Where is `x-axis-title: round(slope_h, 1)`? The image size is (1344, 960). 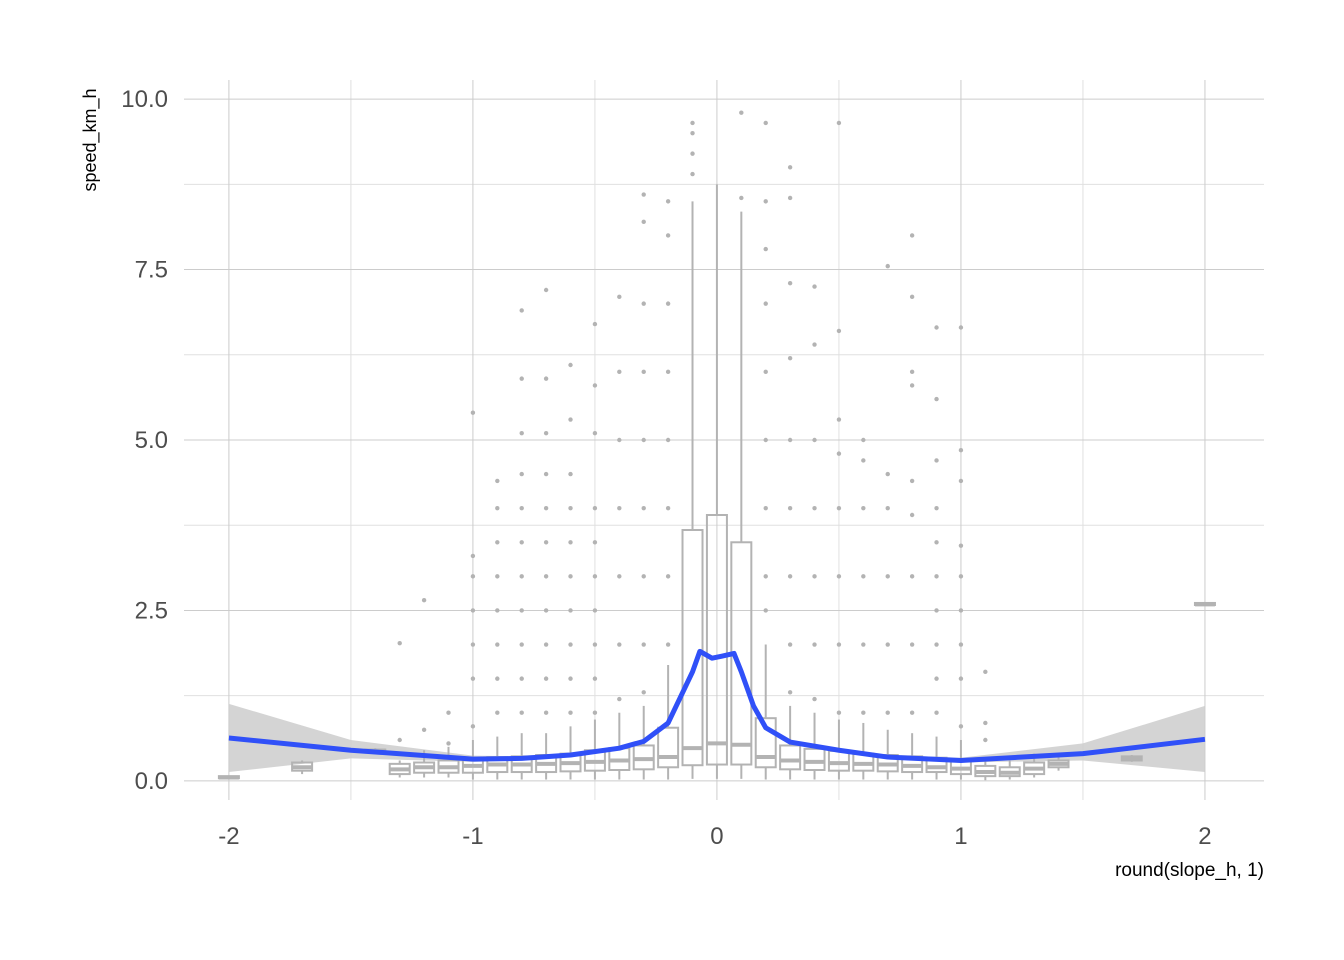
x-axis-title: round(slope_h, 1) is located at coordinates (1189, 870).